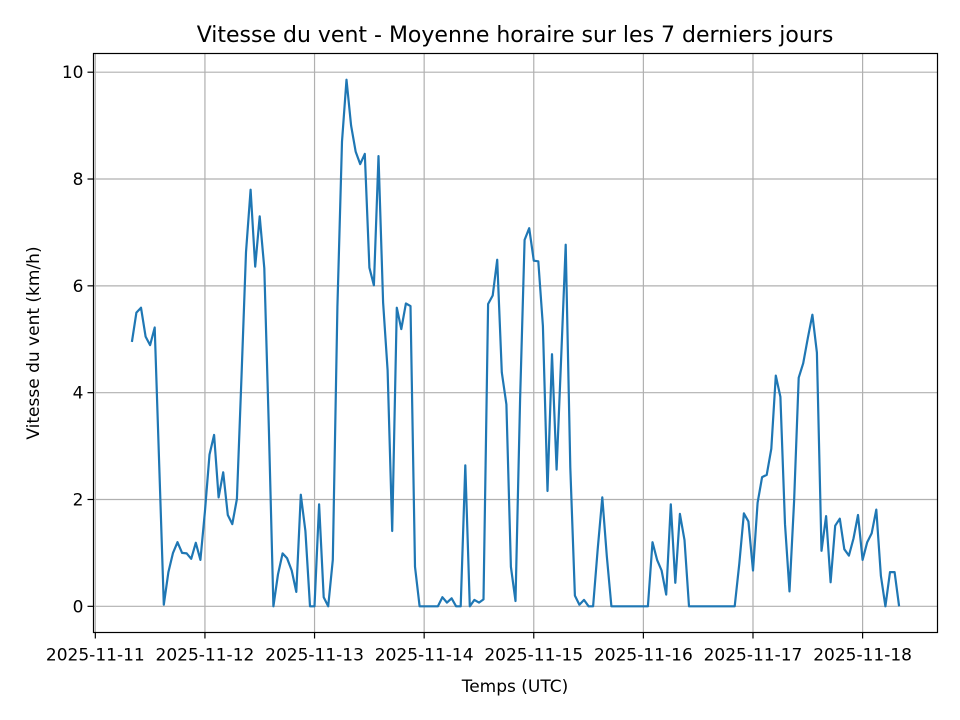  I want to click on y-axis-label: Vitesse du vent (km/h), so click(34, 342).